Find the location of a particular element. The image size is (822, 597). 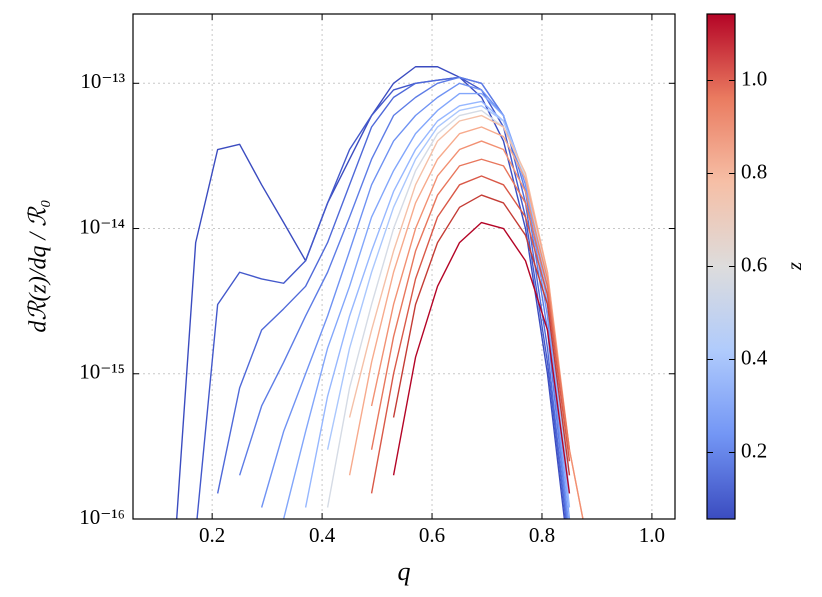

colorbar-tick-label: 1.0 is located at coordinates (754, 78).